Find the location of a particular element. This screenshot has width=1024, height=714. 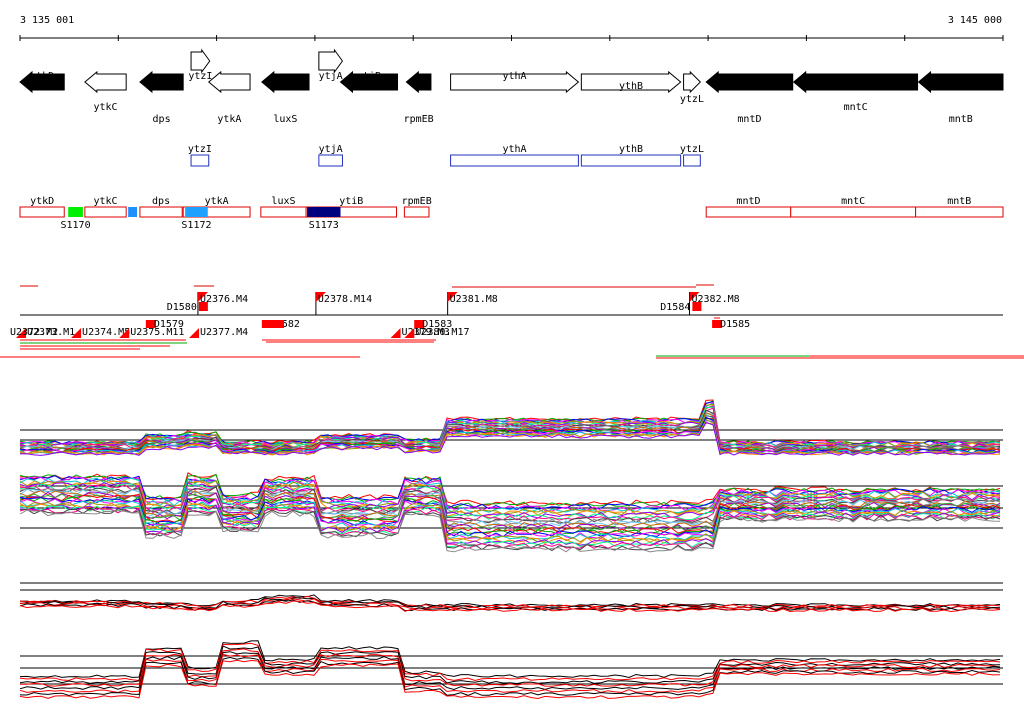

gene-label: ytjA is located at coordinates (331, 76).